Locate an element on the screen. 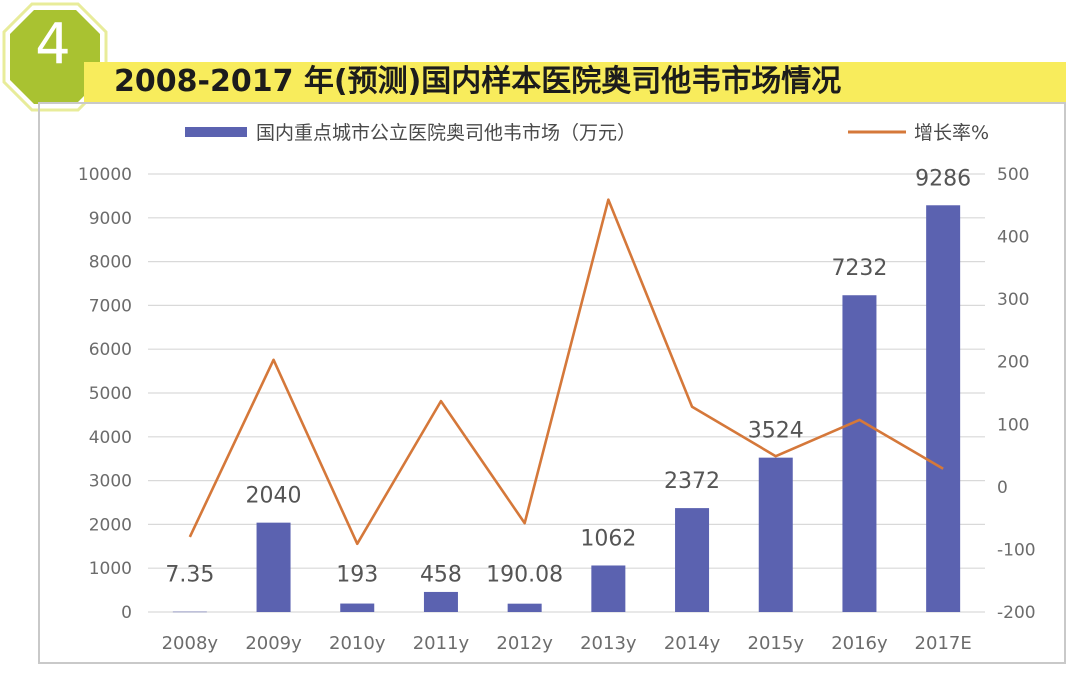  badge-octagon-icon is located at coordinates (55, 57).